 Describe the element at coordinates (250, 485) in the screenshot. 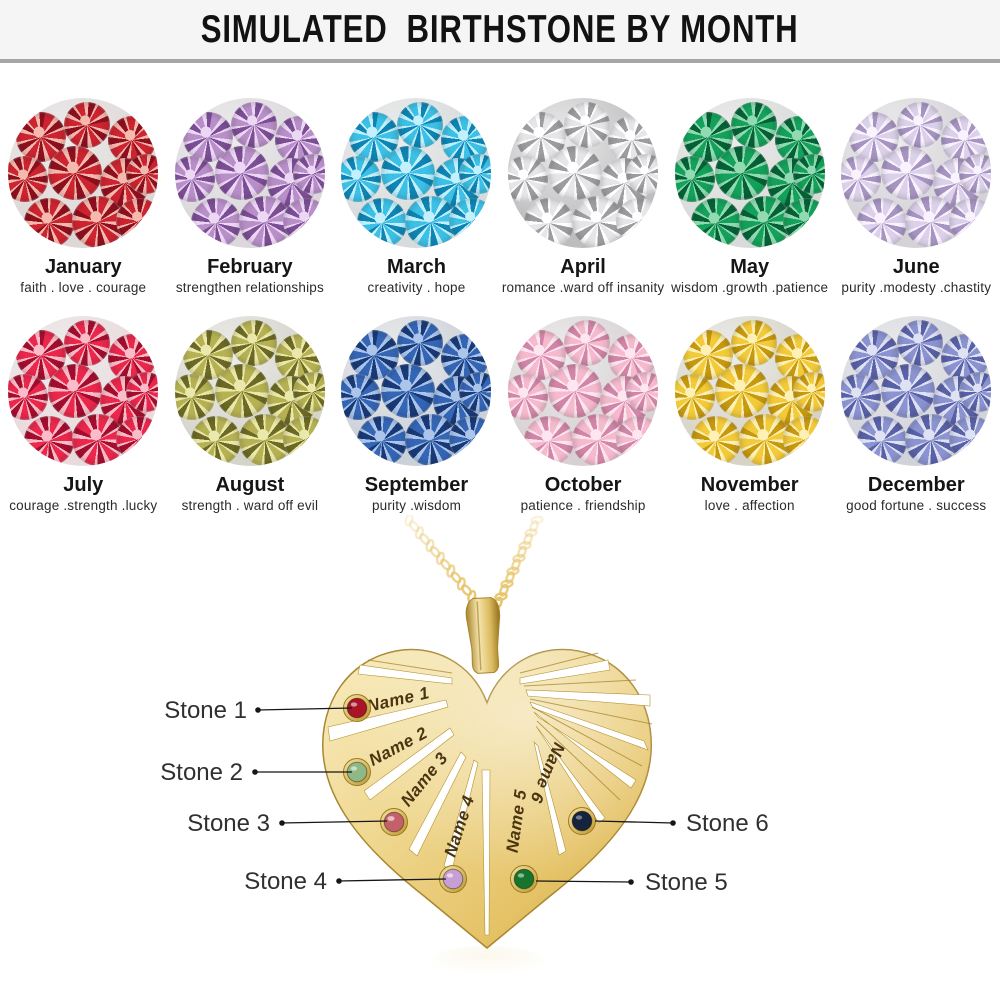

I see `month-label: August` at that location.